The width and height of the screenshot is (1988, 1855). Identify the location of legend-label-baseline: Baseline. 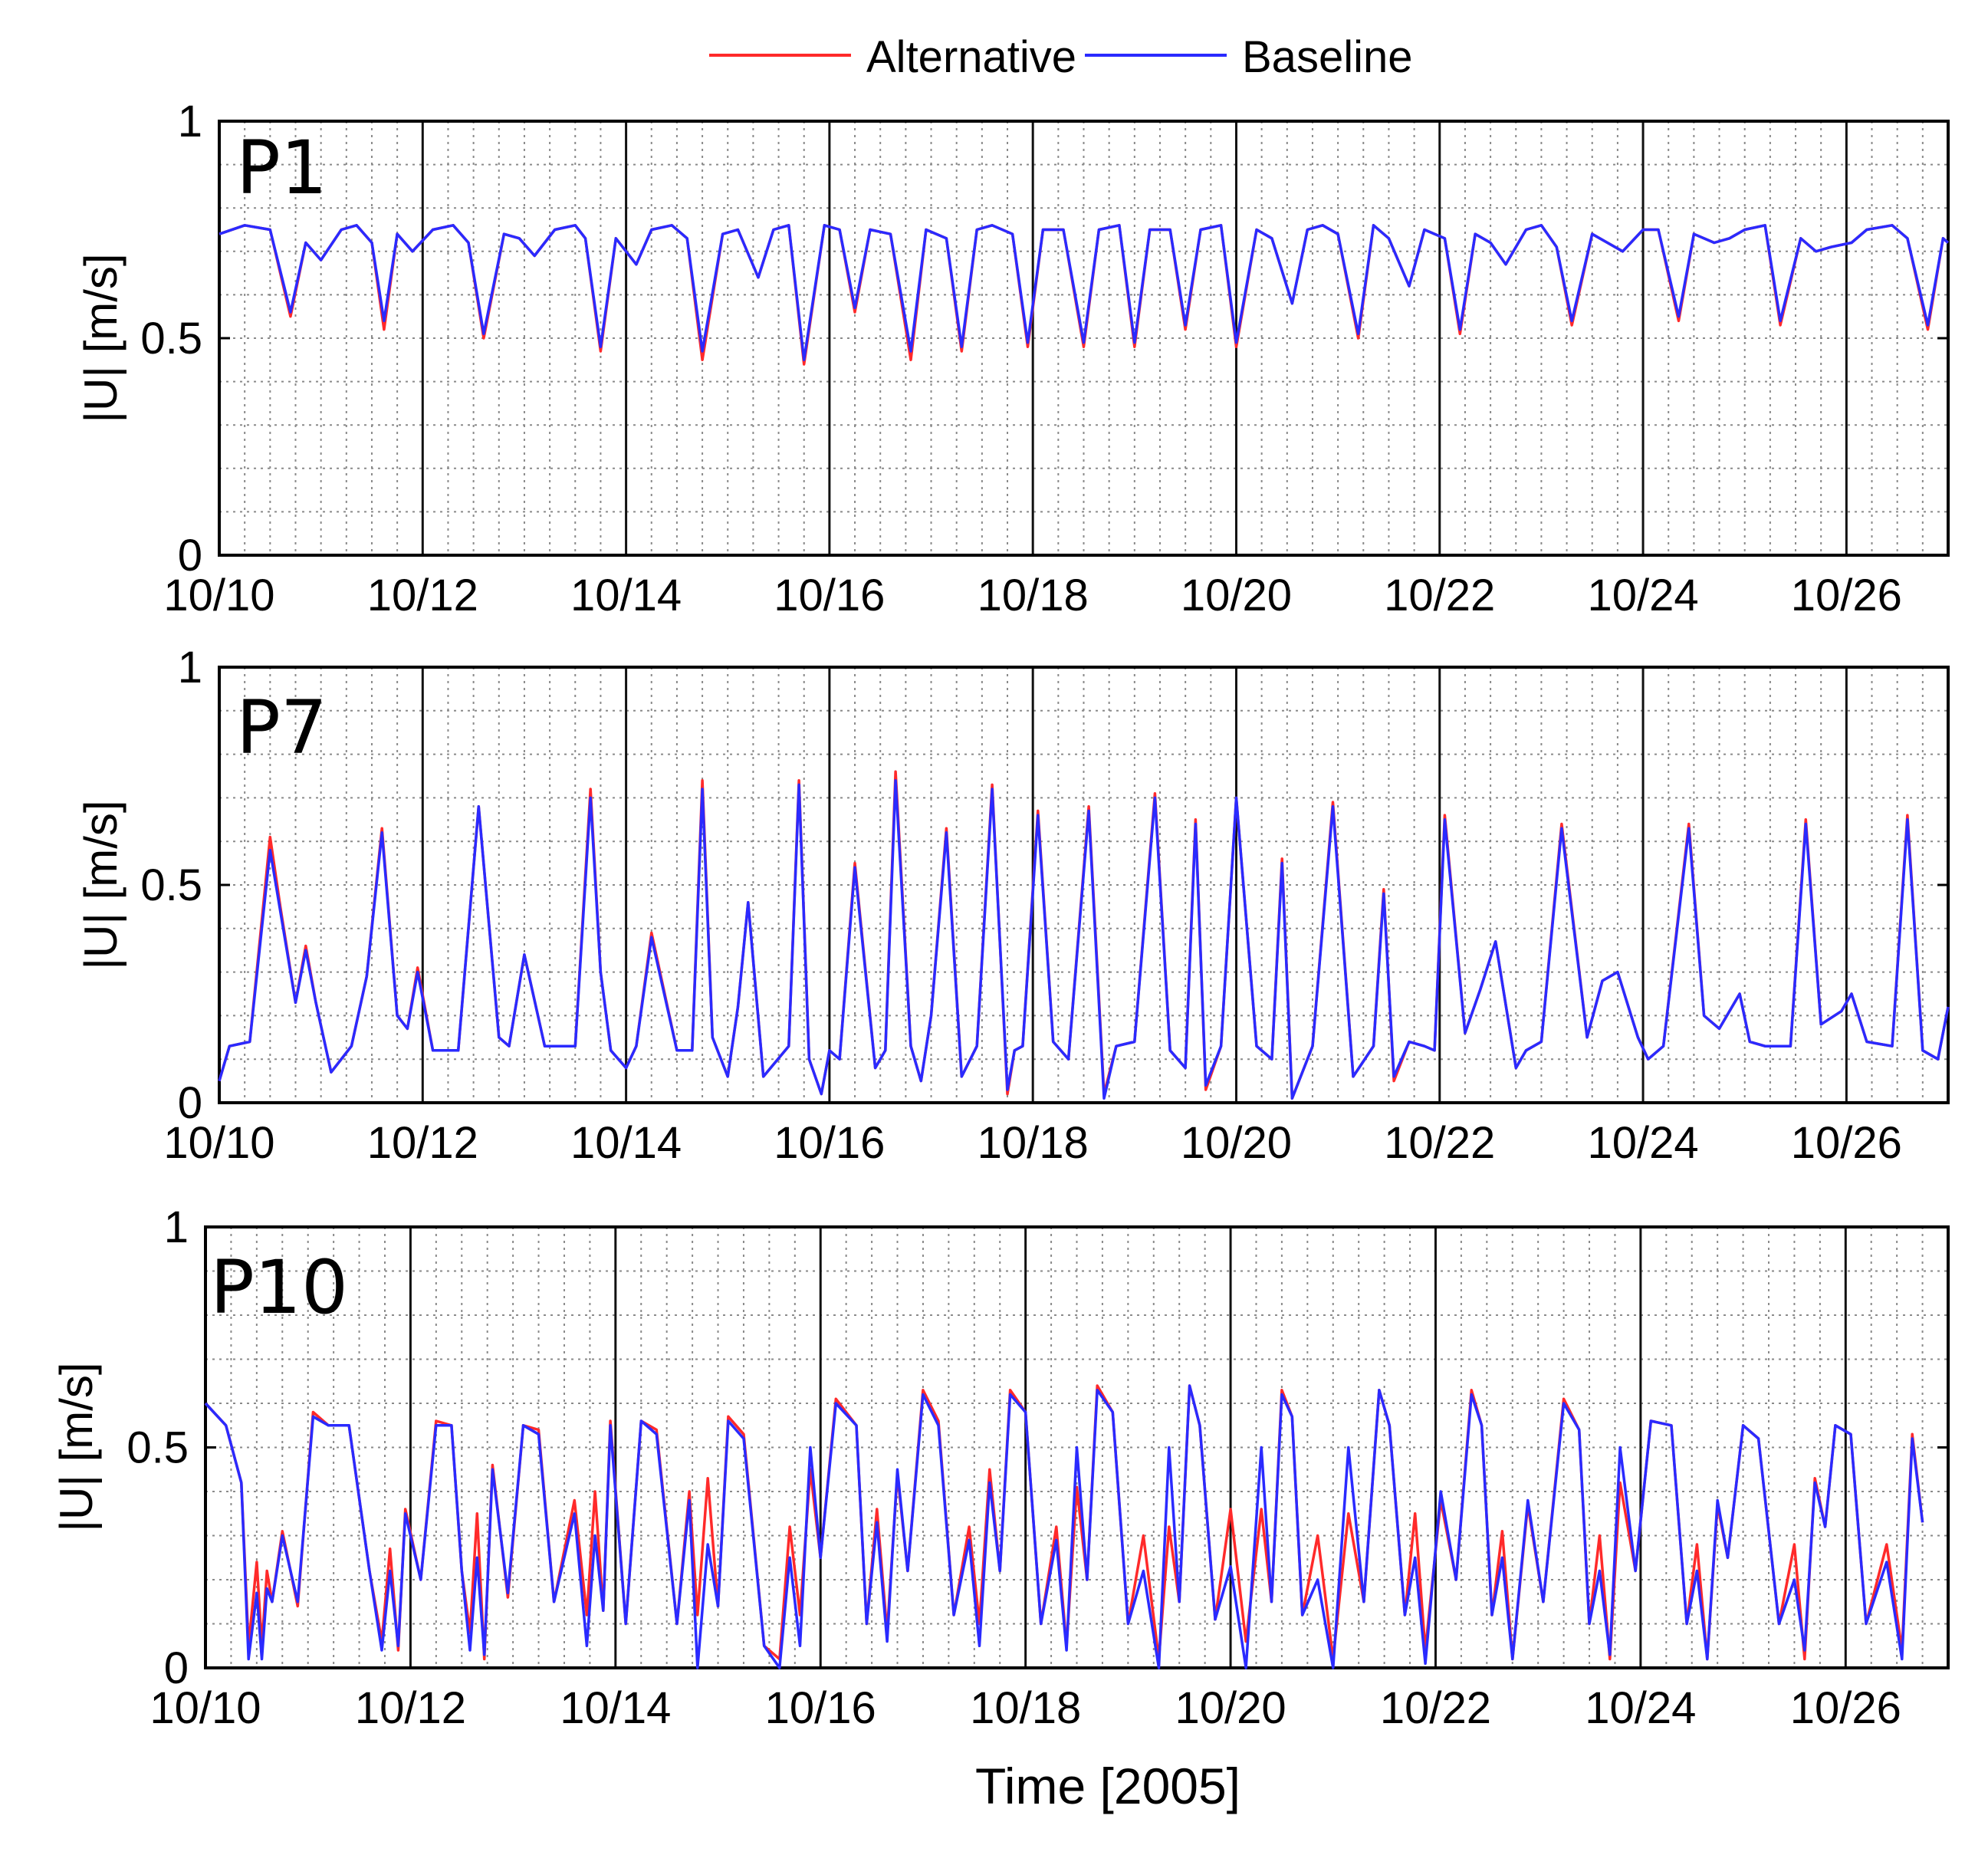
(1327, 57).